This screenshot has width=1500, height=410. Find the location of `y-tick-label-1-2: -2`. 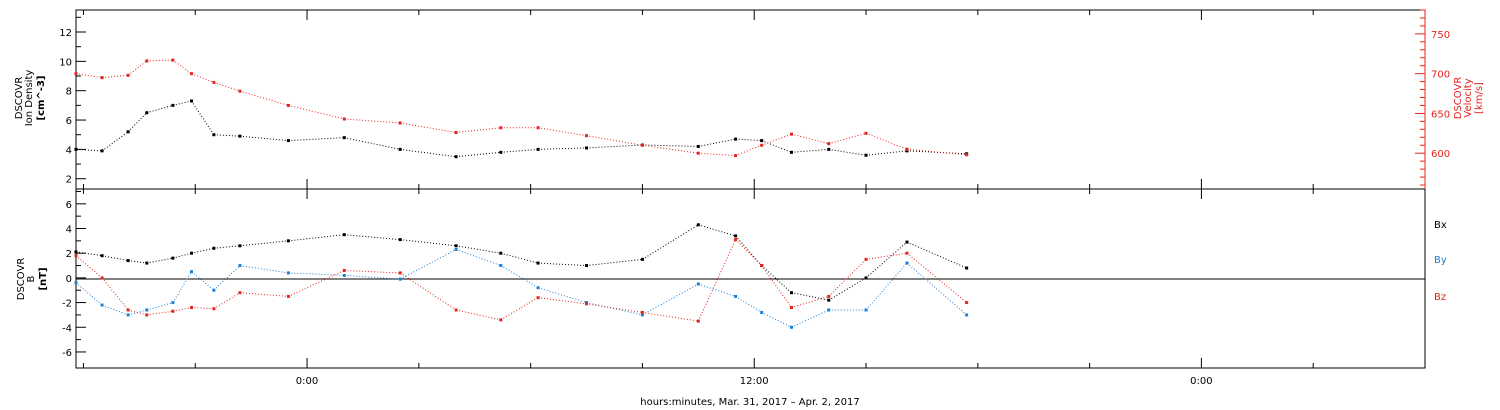

y-tick-label-1-2: -2 is located at coordinates (67, 304).